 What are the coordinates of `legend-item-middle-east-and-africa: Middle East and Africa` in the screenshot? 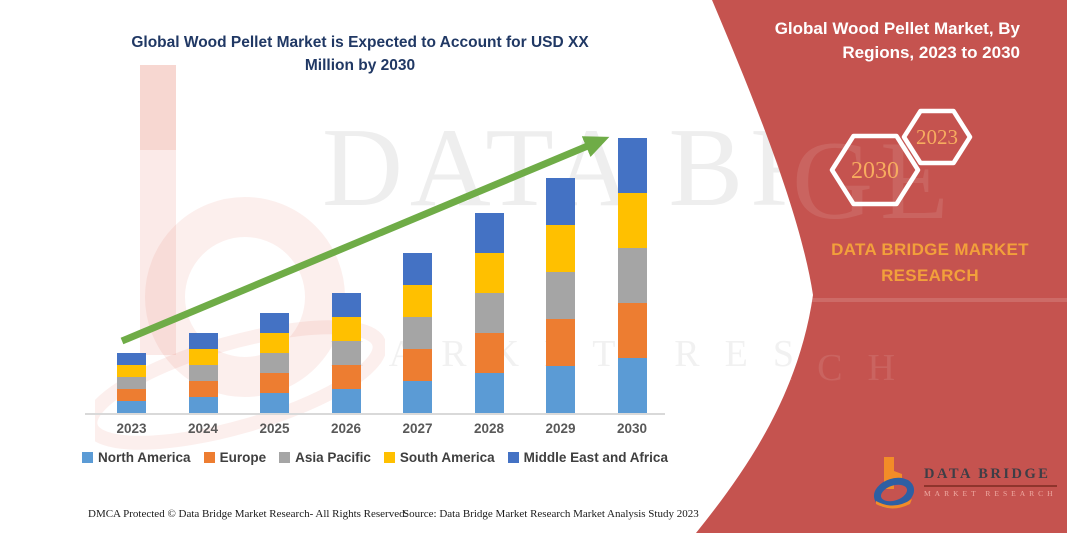 It's located at (587, 457).